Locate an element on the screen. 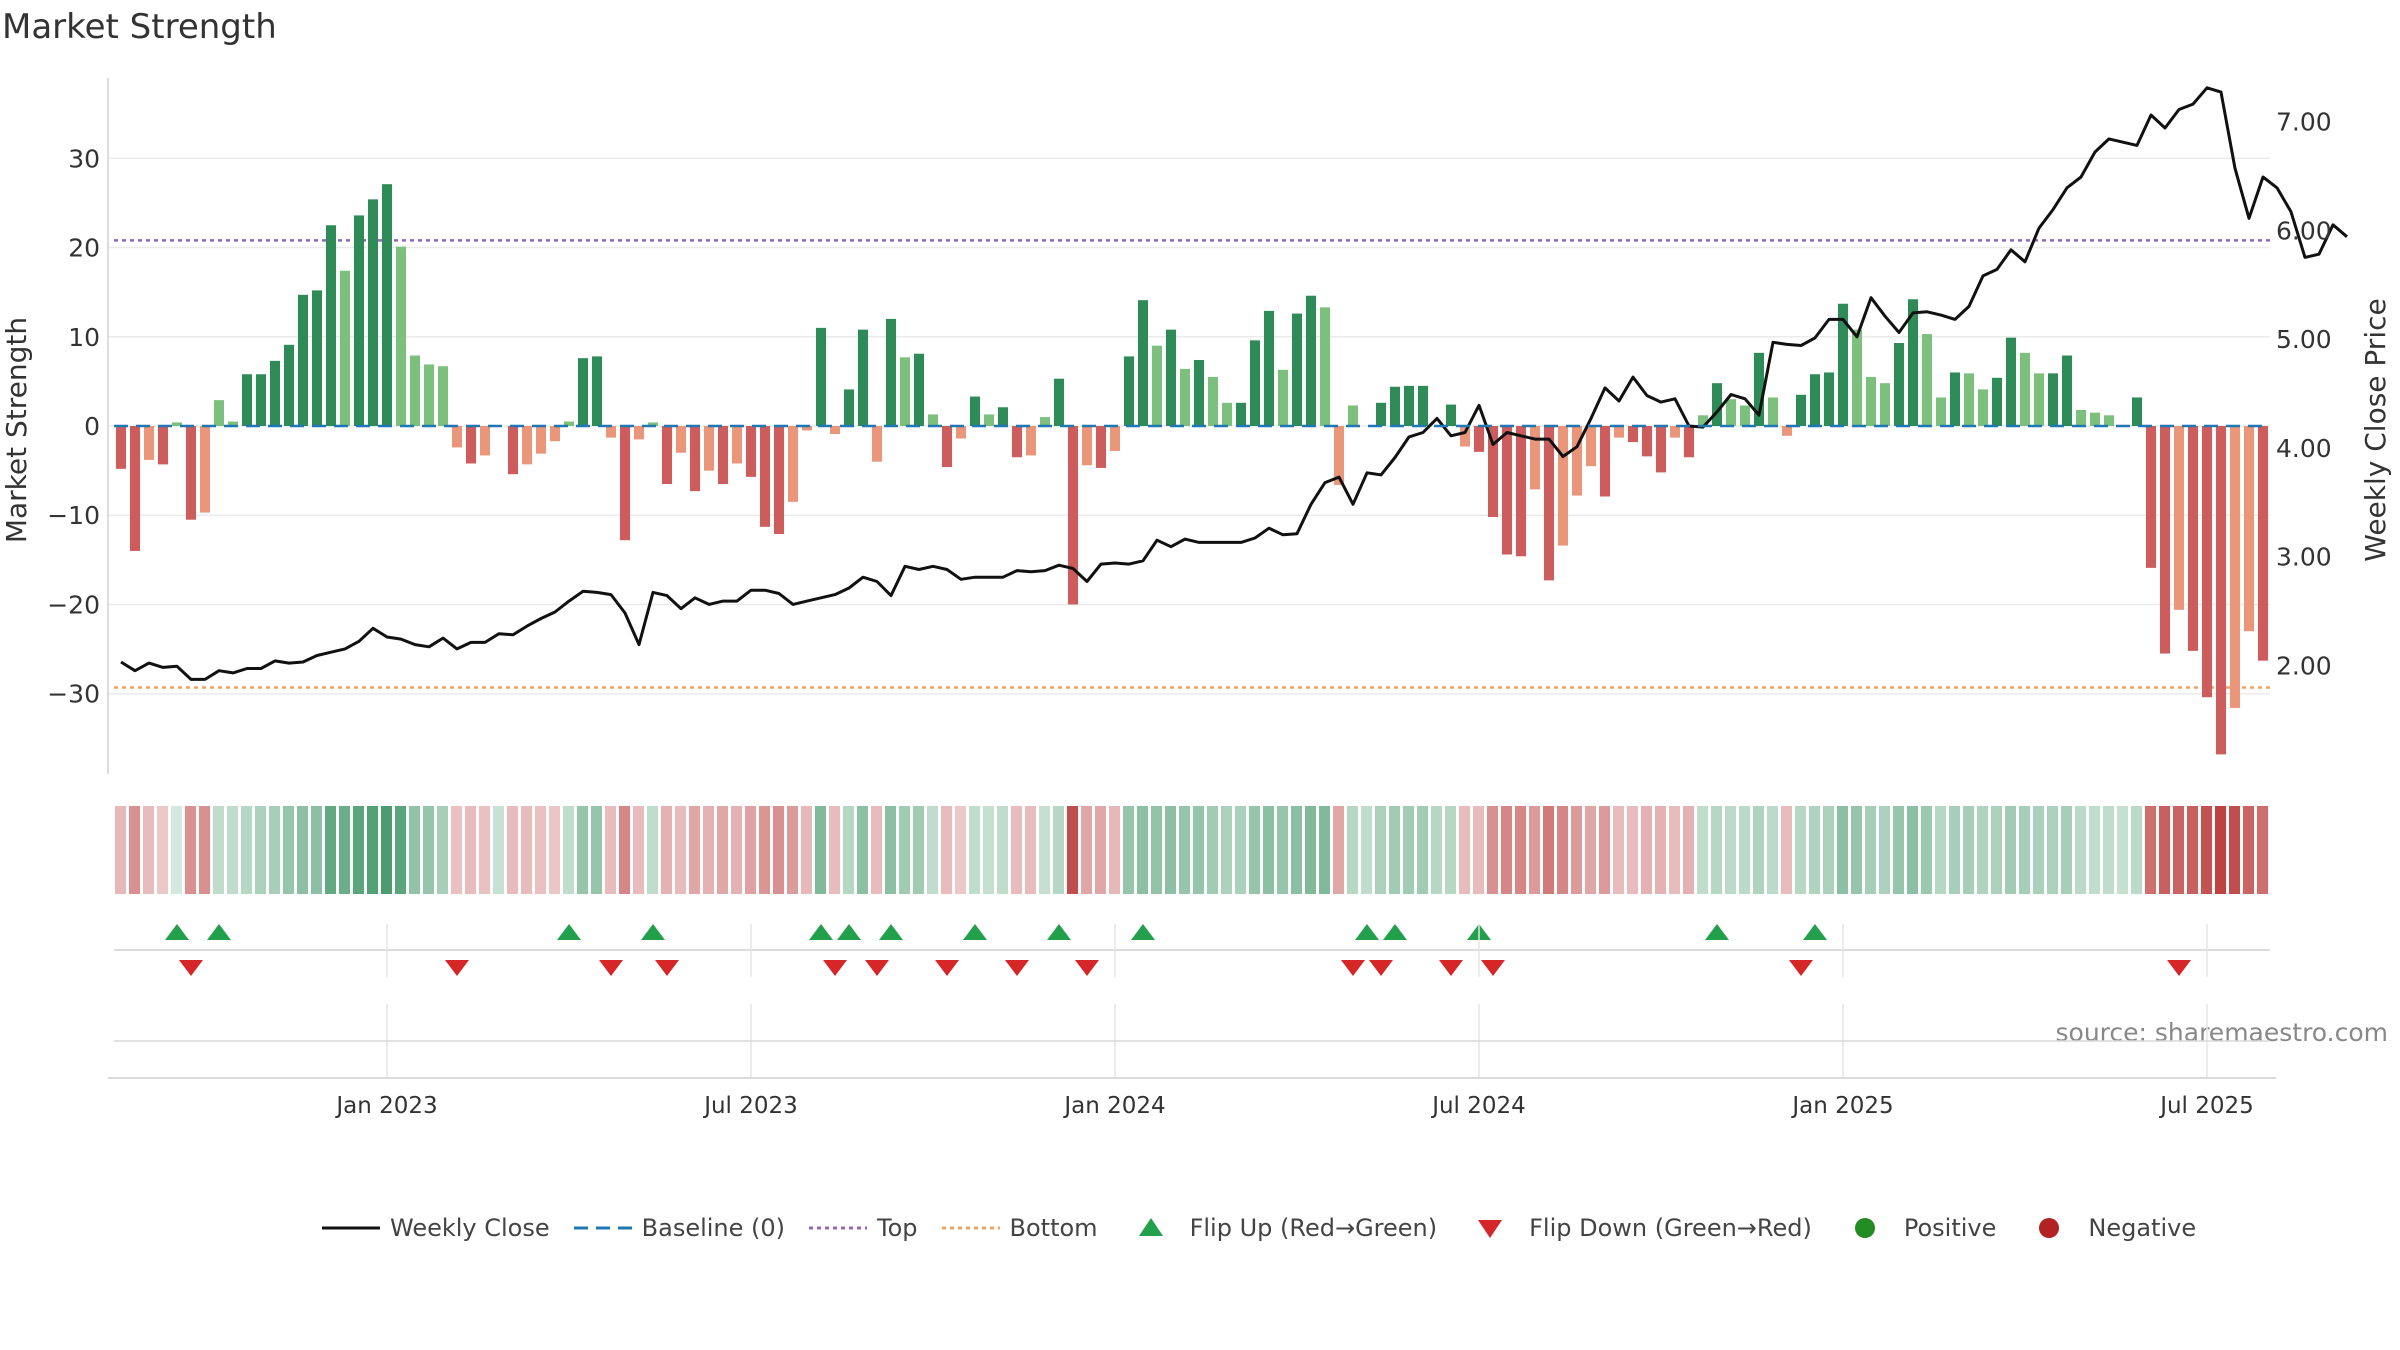  x-tick-label: Jan 2023 is located at coordinates (385, 1106).